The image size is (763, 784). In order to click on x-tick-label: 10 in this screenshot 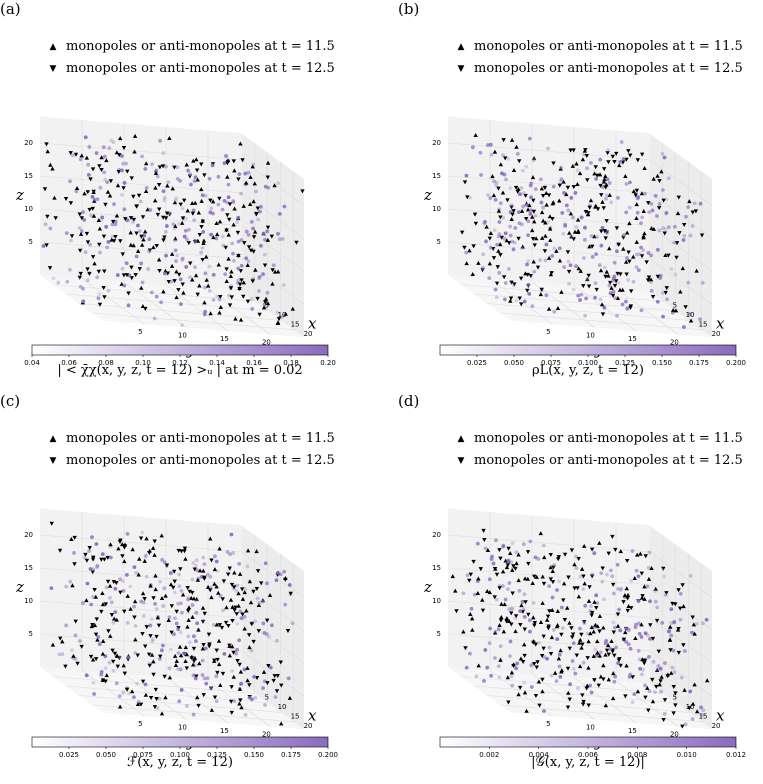, I will do `click(282, 707)`.